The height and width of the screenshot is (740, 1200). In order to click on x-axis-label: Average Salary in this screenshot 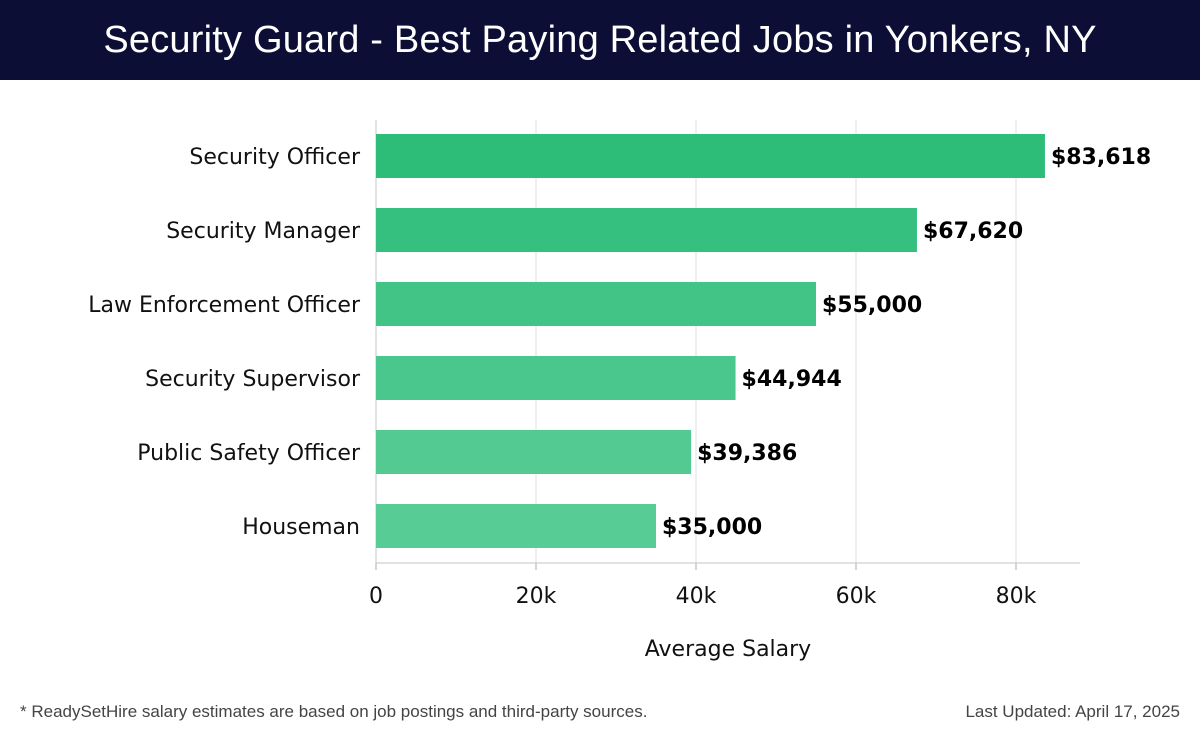, I will do `click(728, 649)`.